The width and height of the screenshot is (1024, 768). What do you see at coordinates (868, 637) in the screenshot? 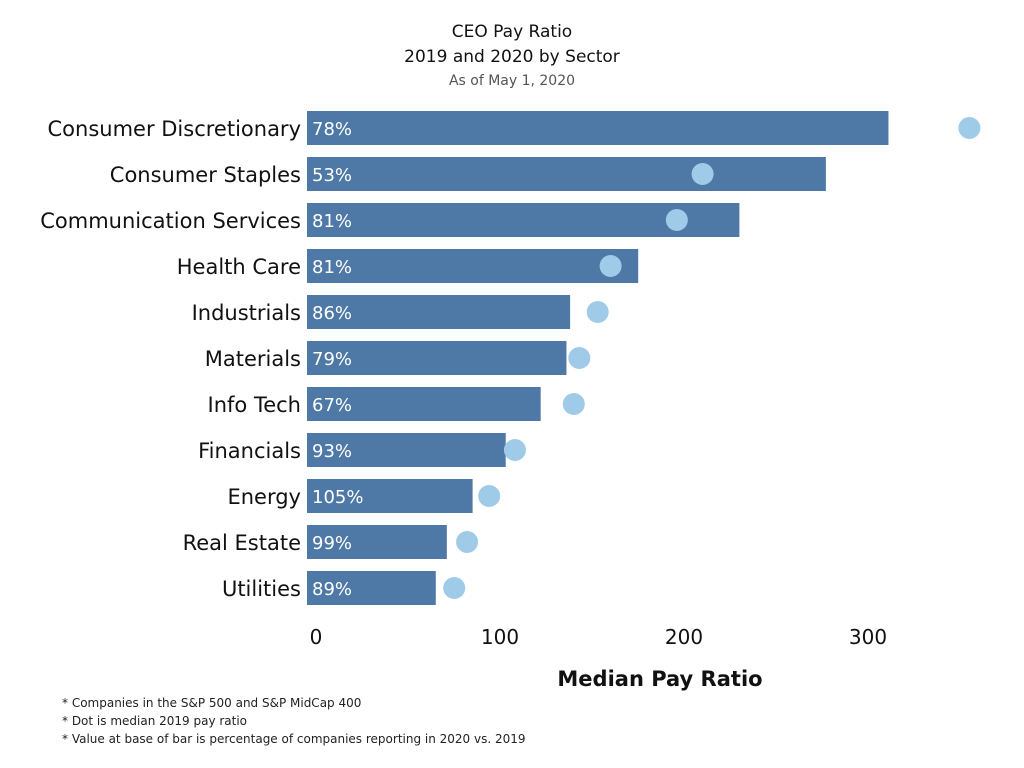
I see `x-tick-label: 300` at bounding box center [868, 637].